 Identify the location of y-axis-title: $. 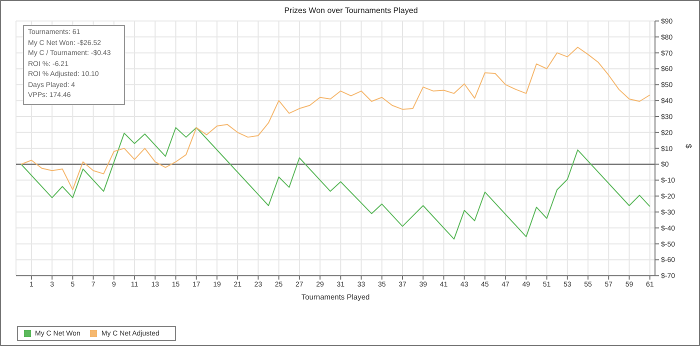
(689, 146).